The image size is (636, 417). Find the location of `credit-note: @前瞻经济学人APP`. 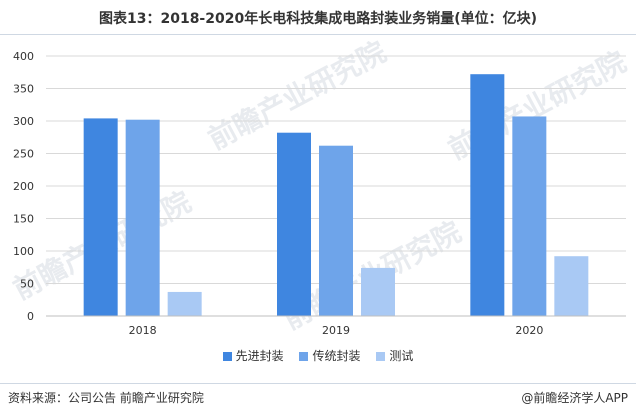

credit-note: @前瞻经济学人APP is located at coordinates (574, 398).